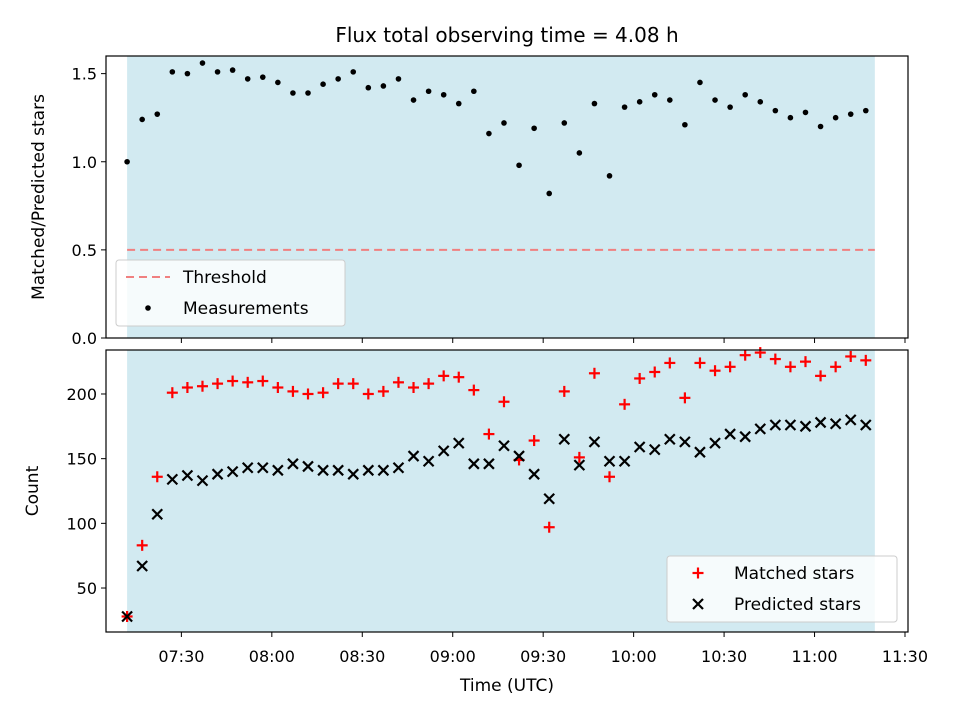 The image size is (960, 720). Describe the element at coordinates (224, 278) in the screenshot. I see `legend-threshold-label: Threshold` at that location.